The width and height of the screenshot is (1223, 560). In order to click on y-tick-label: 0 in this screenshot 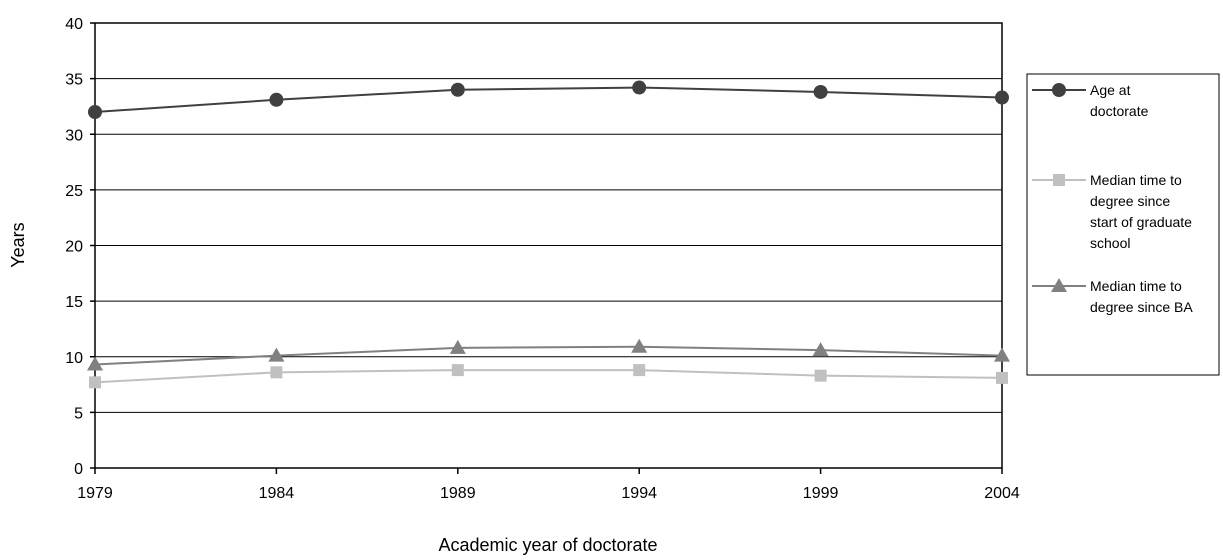, I will do `click(78, 469)`.